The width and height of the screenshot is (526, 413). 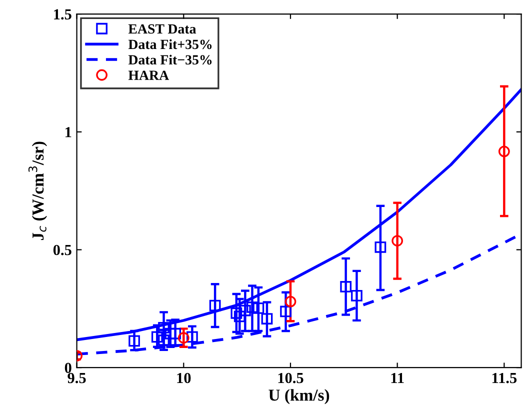 What do you see at coordinates (62, 250) in the screenshot?
I see `y-tick-label: 0.5` at bounding box center [62, 250].